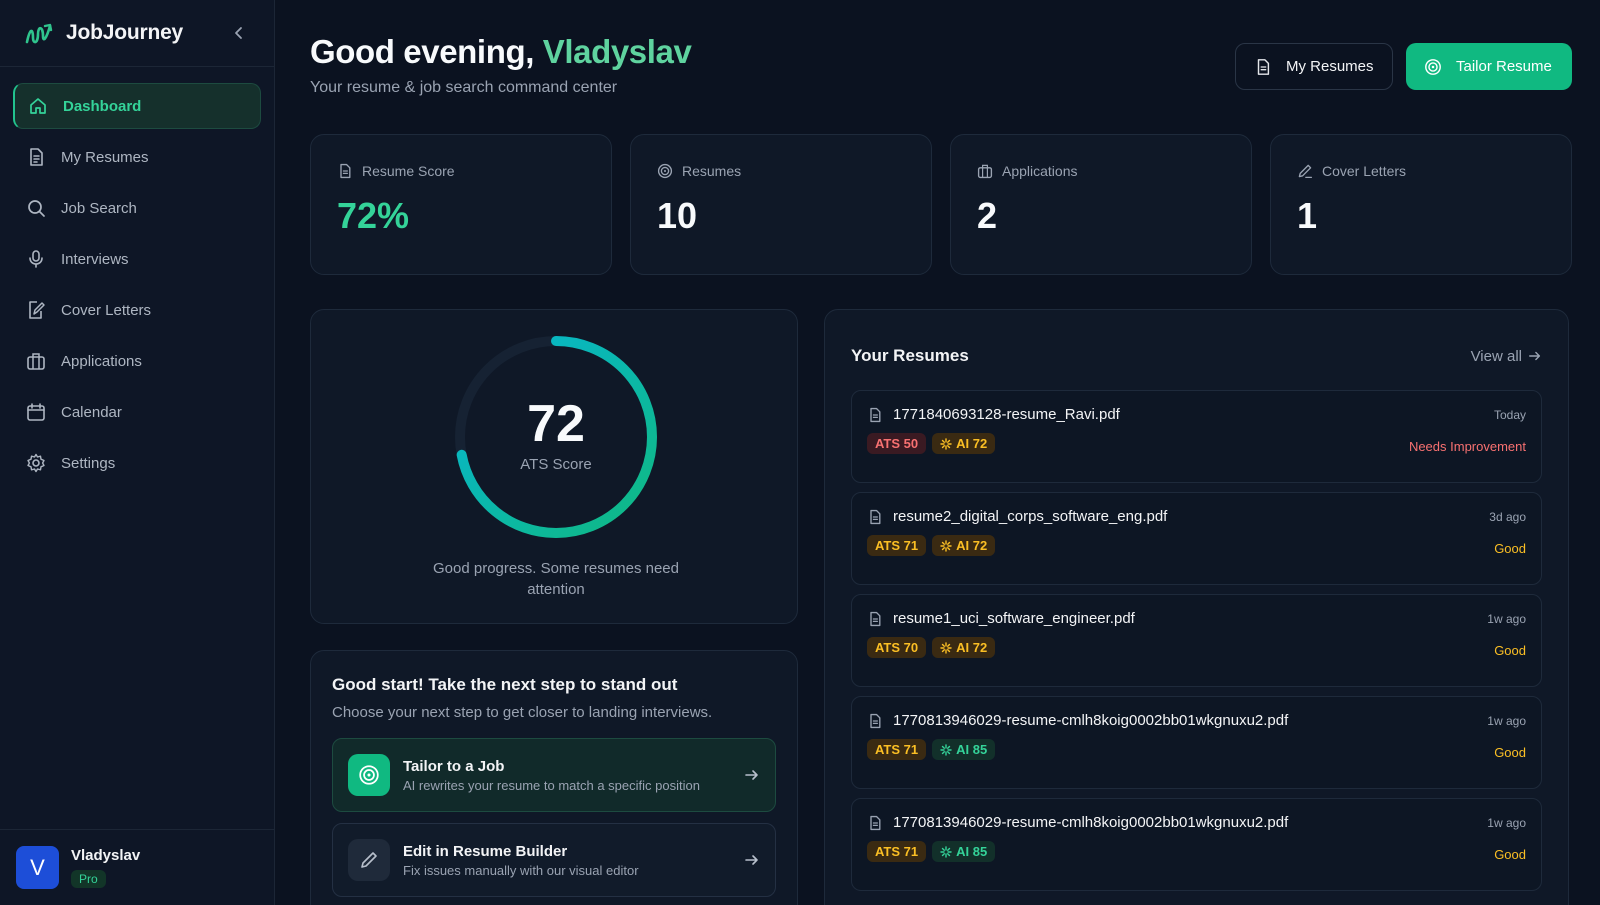 The width and height of the screenshot is (1600, 905). I want to click on sidebar-item-dashboard: Dashboard, so click(137, 106).